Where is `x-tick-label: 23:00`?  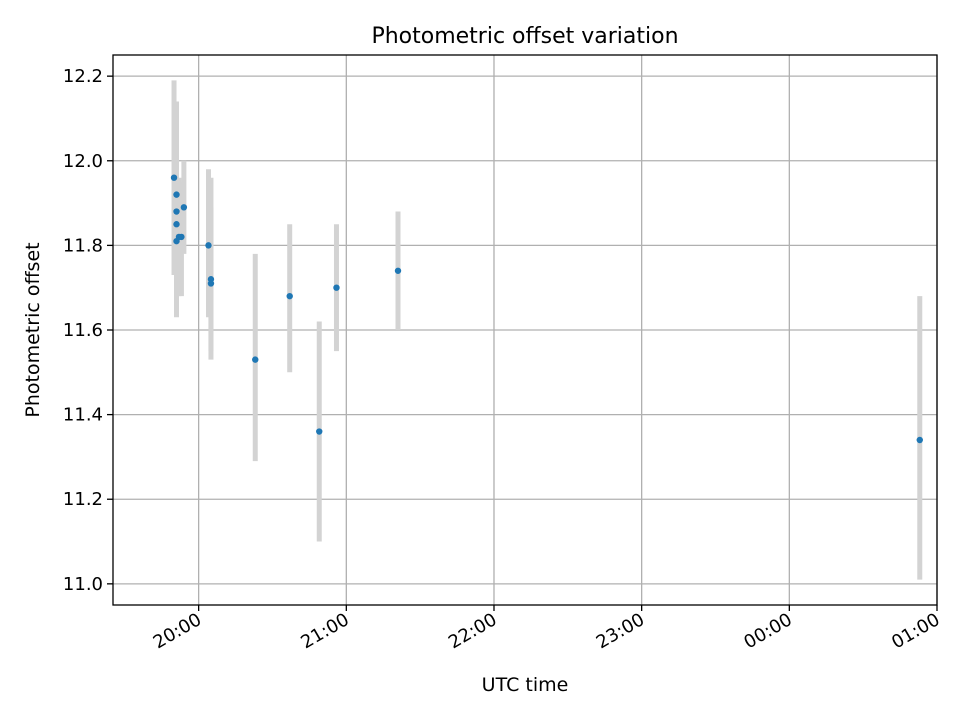
x-tick-label: 23:00 is located at coordinates (620, 631).